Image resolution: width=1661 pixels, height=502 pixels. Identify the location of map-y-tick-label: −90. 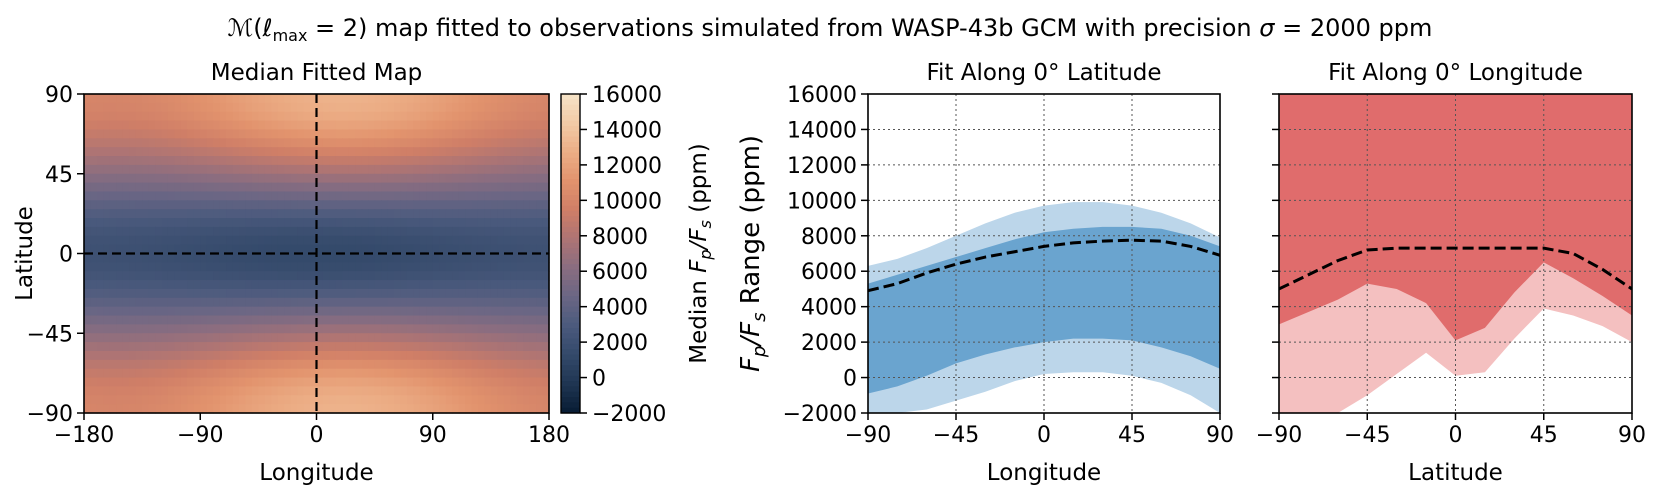
(50, 414).